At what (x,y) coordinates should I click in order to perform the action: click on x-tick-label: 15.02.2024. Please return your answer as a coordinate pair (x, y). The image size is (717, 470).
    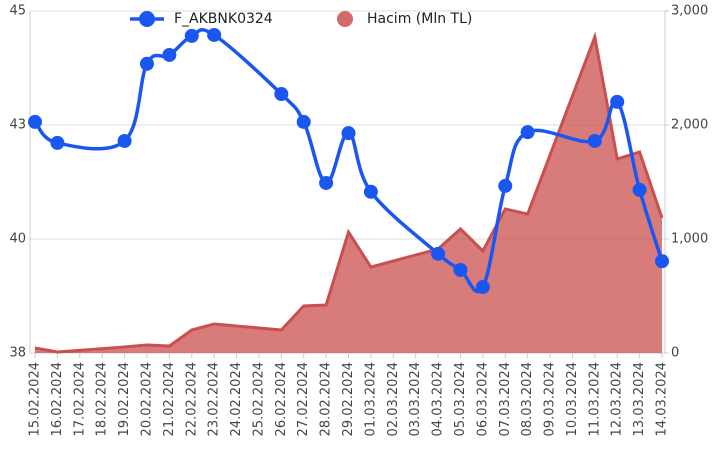
    Looking at the image, I should click on (35, 399).